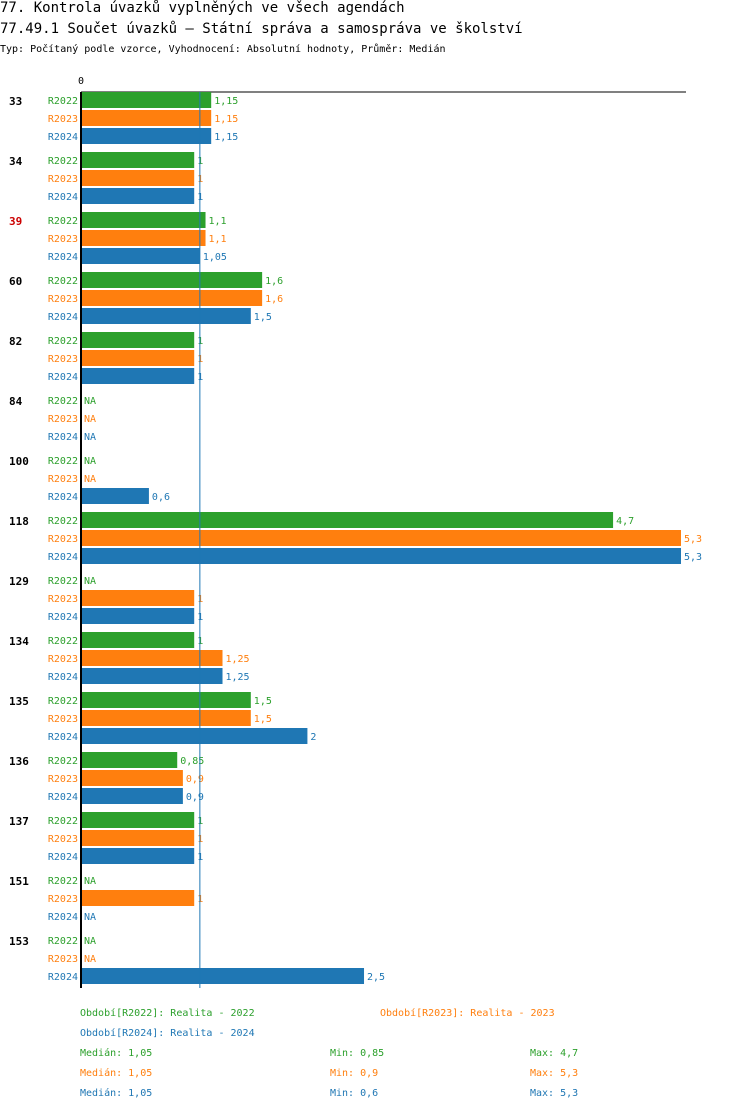 The height and width of the screenshot is (1112, 750). Describe the element at coordinates (146, 100) in the screenshot. I see `bar-33-R2022` at that location.